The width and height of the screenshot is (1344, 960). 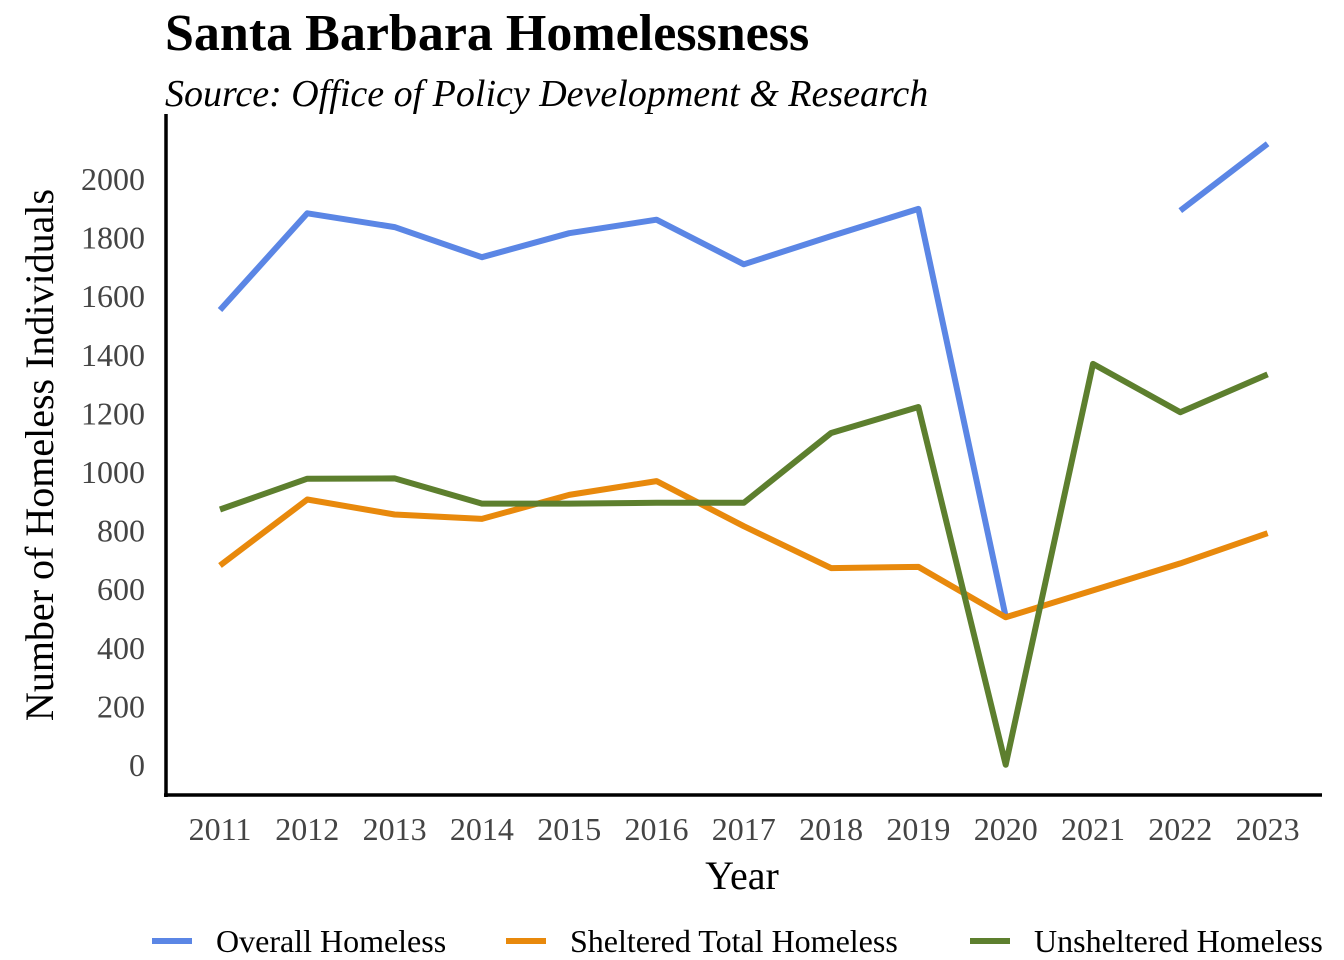 What do you see at coordinates (307, 829) in the screenshot?
I see `x-tick-label: 2012` at bounding box center [307, 829].